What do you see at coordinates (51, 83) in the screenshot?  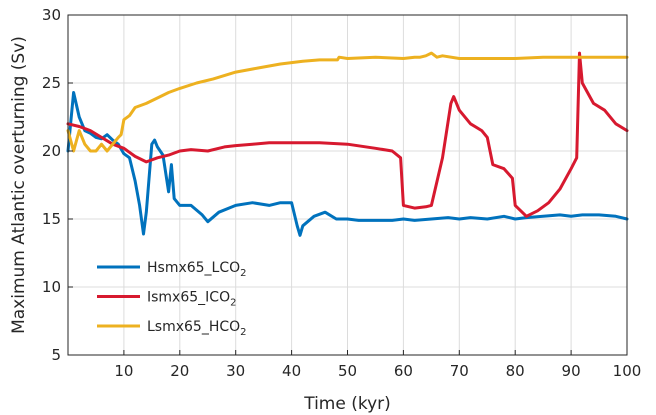 I see `y-tick-label: 25` at bounding box center [51, 83].